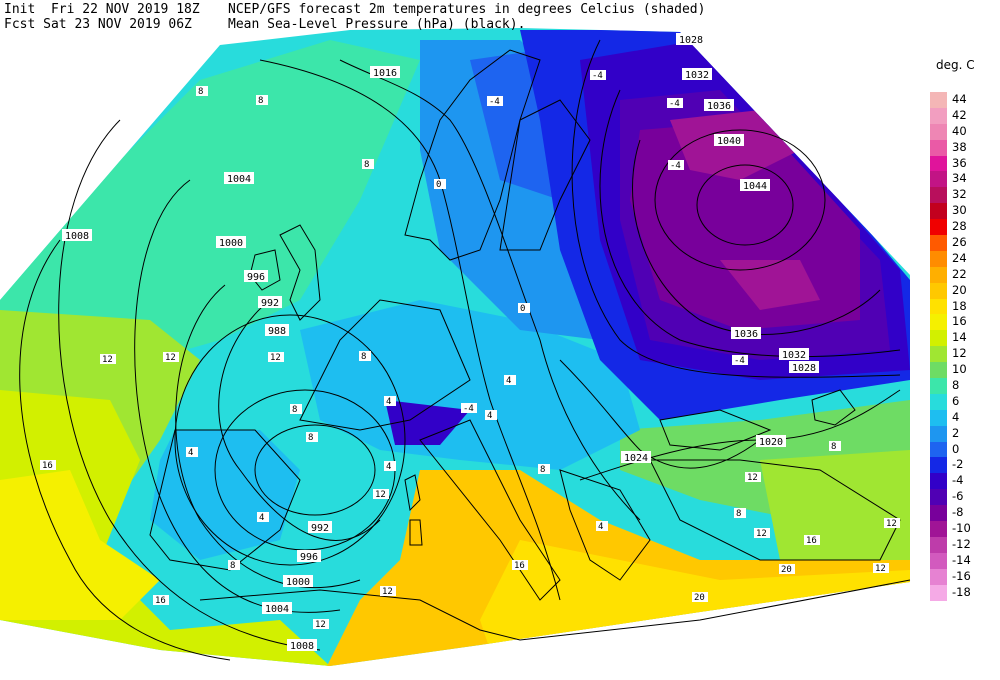  I want to click on legend-label: 0, so click(956, 448).